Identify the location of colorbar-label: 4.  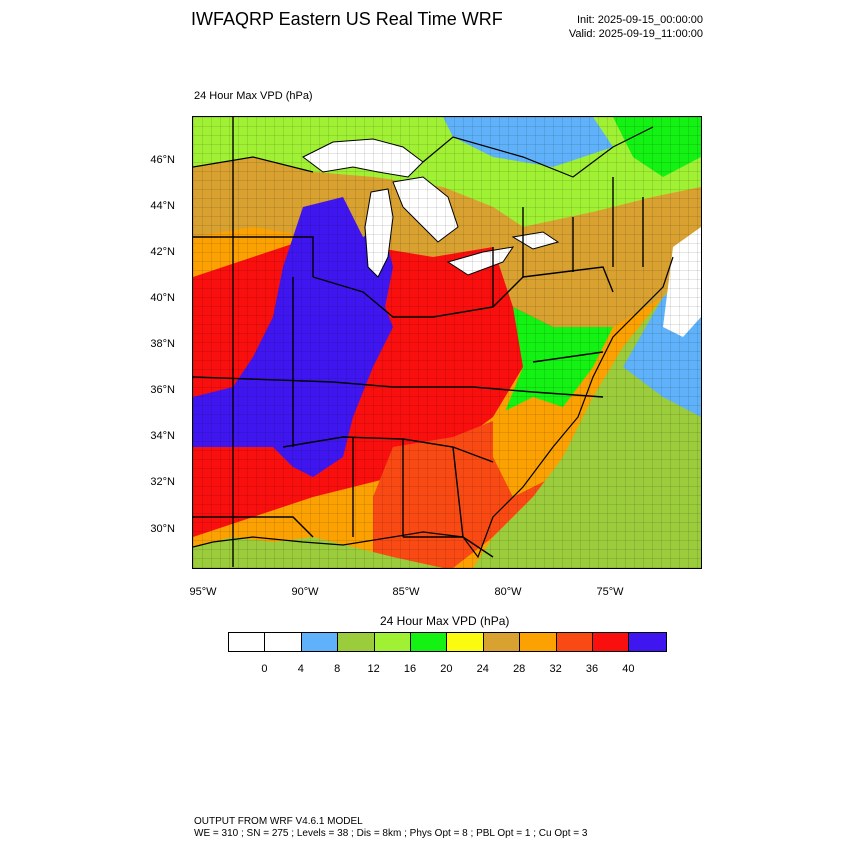
(300, 669).